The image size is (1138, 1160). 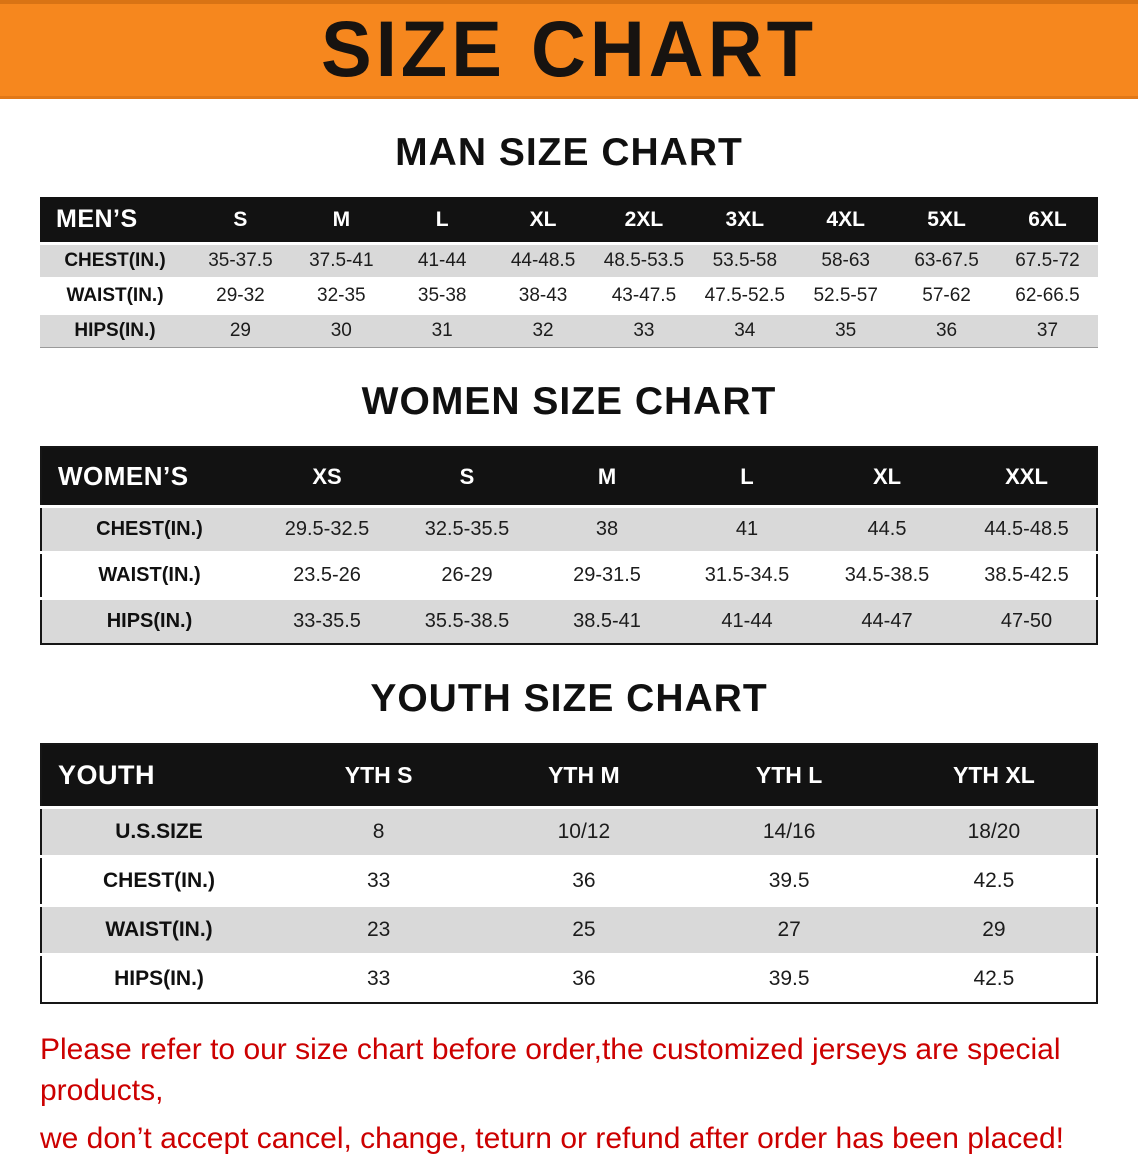 I want to click on size-value: 44.5-48.5, so click(x=1026, y=529).